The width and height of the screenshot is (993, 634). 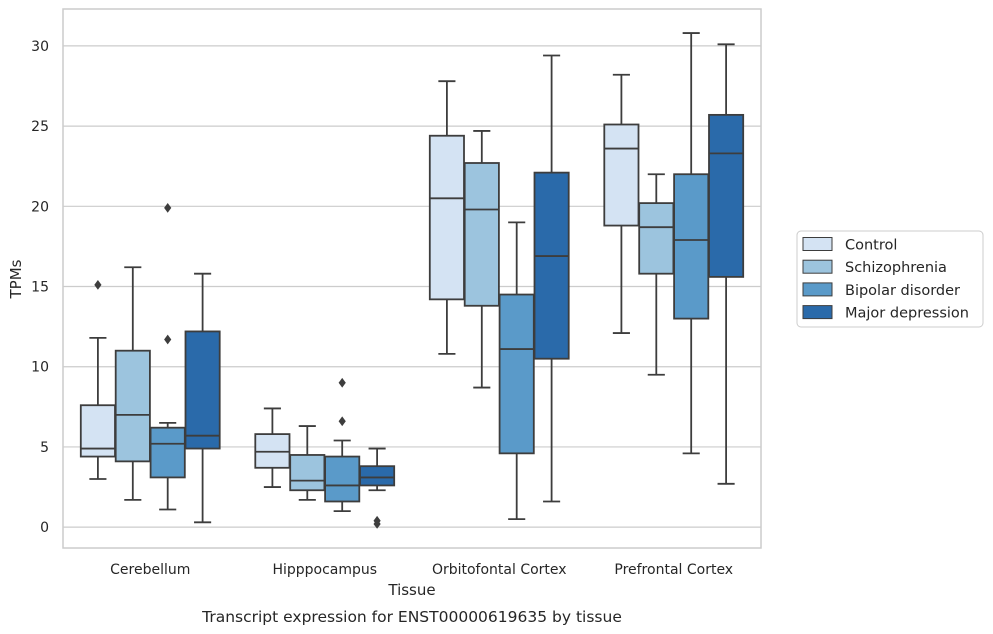 I want to click on legend-swatch-major-depression, so click(x=817, y=312).